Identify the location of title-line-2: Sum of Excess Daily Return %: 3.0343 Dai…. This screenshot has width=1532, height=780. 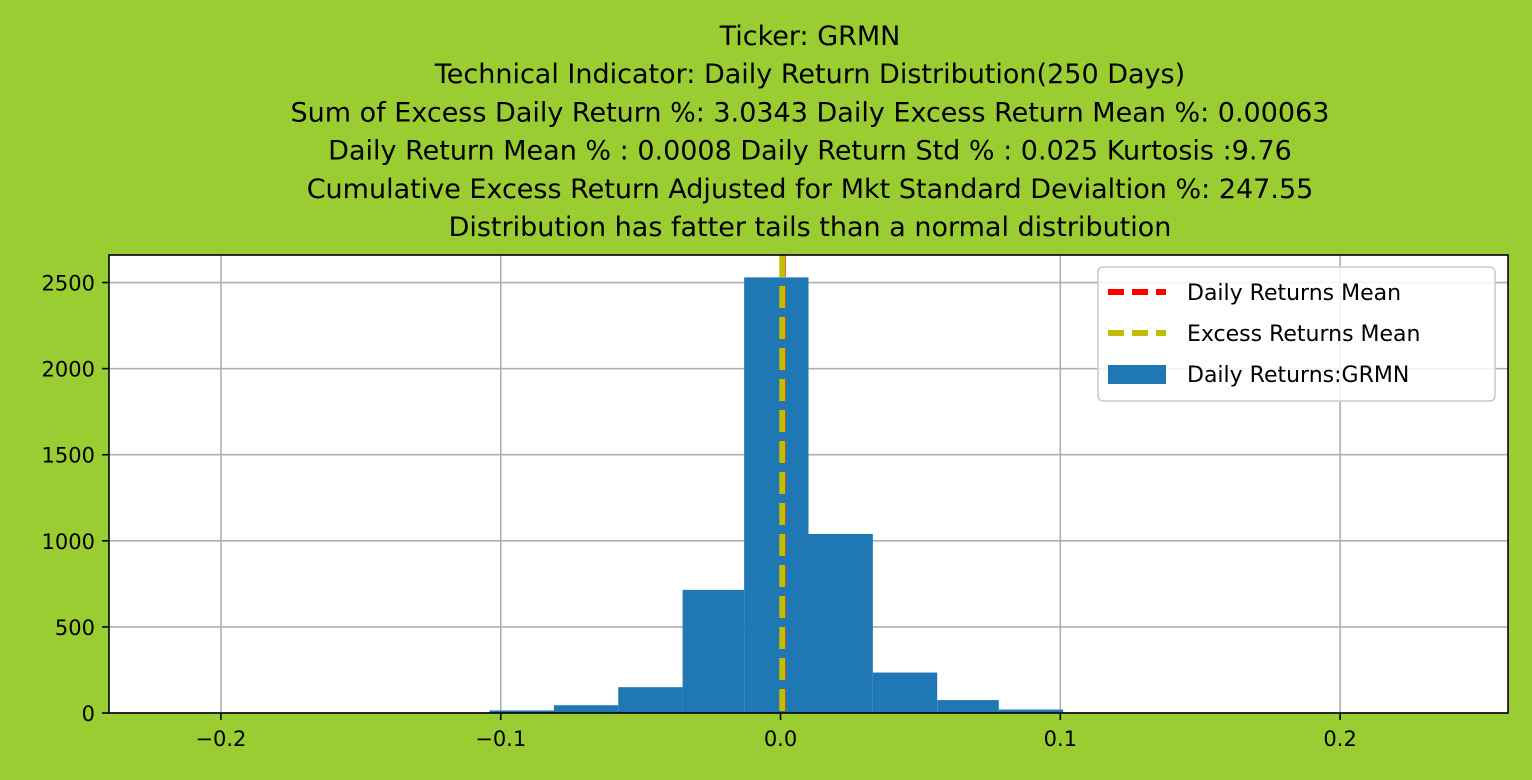
(810, 112).